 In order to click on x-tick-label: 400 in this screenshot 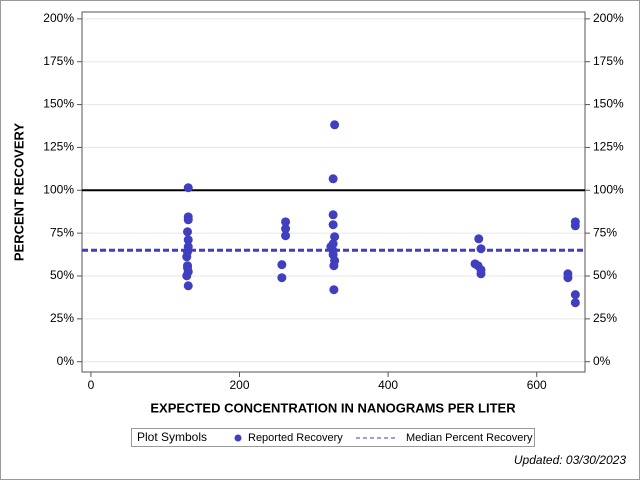, I will do `click(388, 385)`.